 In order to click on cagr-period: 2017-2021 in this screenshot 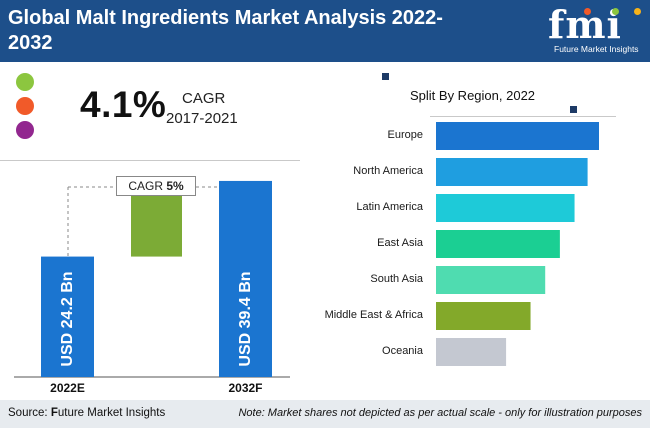, I will do `click(202, 118)`.